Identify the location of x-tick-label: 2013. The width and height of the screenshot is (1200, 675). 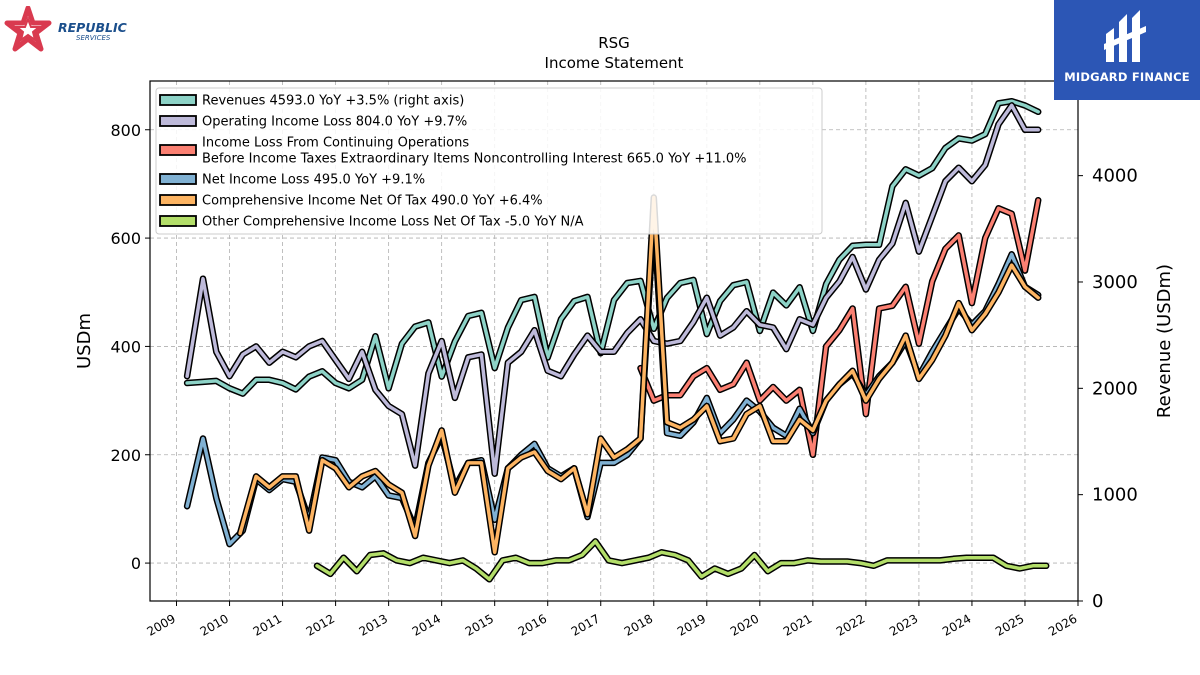
(373, 624).